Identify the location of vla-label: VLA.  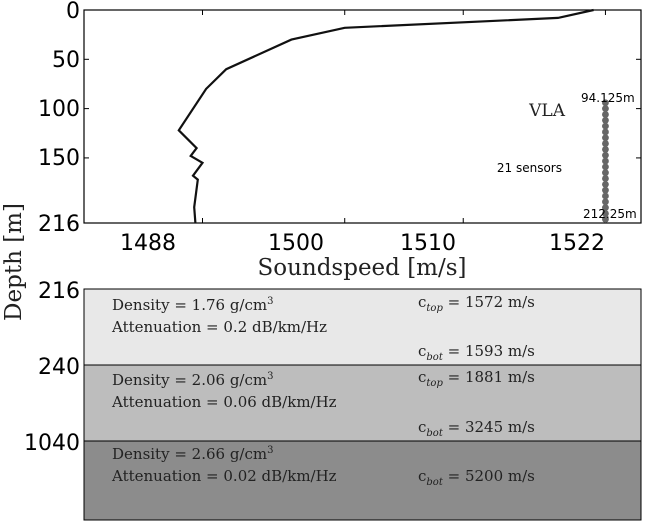
(547, 111).